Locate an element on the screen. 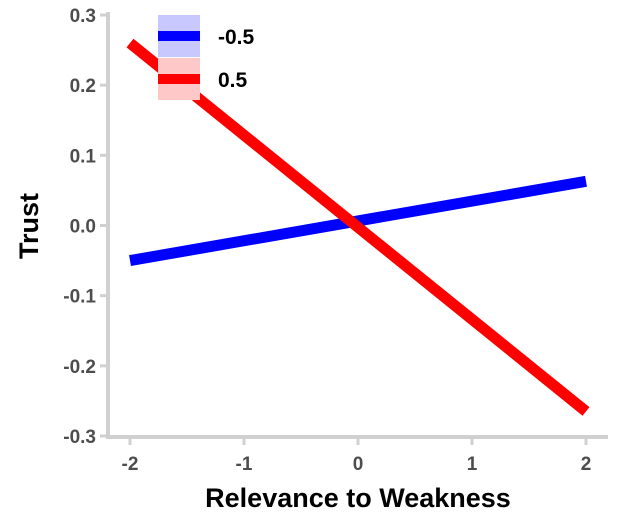 This screenshot has height=528, width=624. y-tick-label: -0.3 is located at coordinates (79, 437).